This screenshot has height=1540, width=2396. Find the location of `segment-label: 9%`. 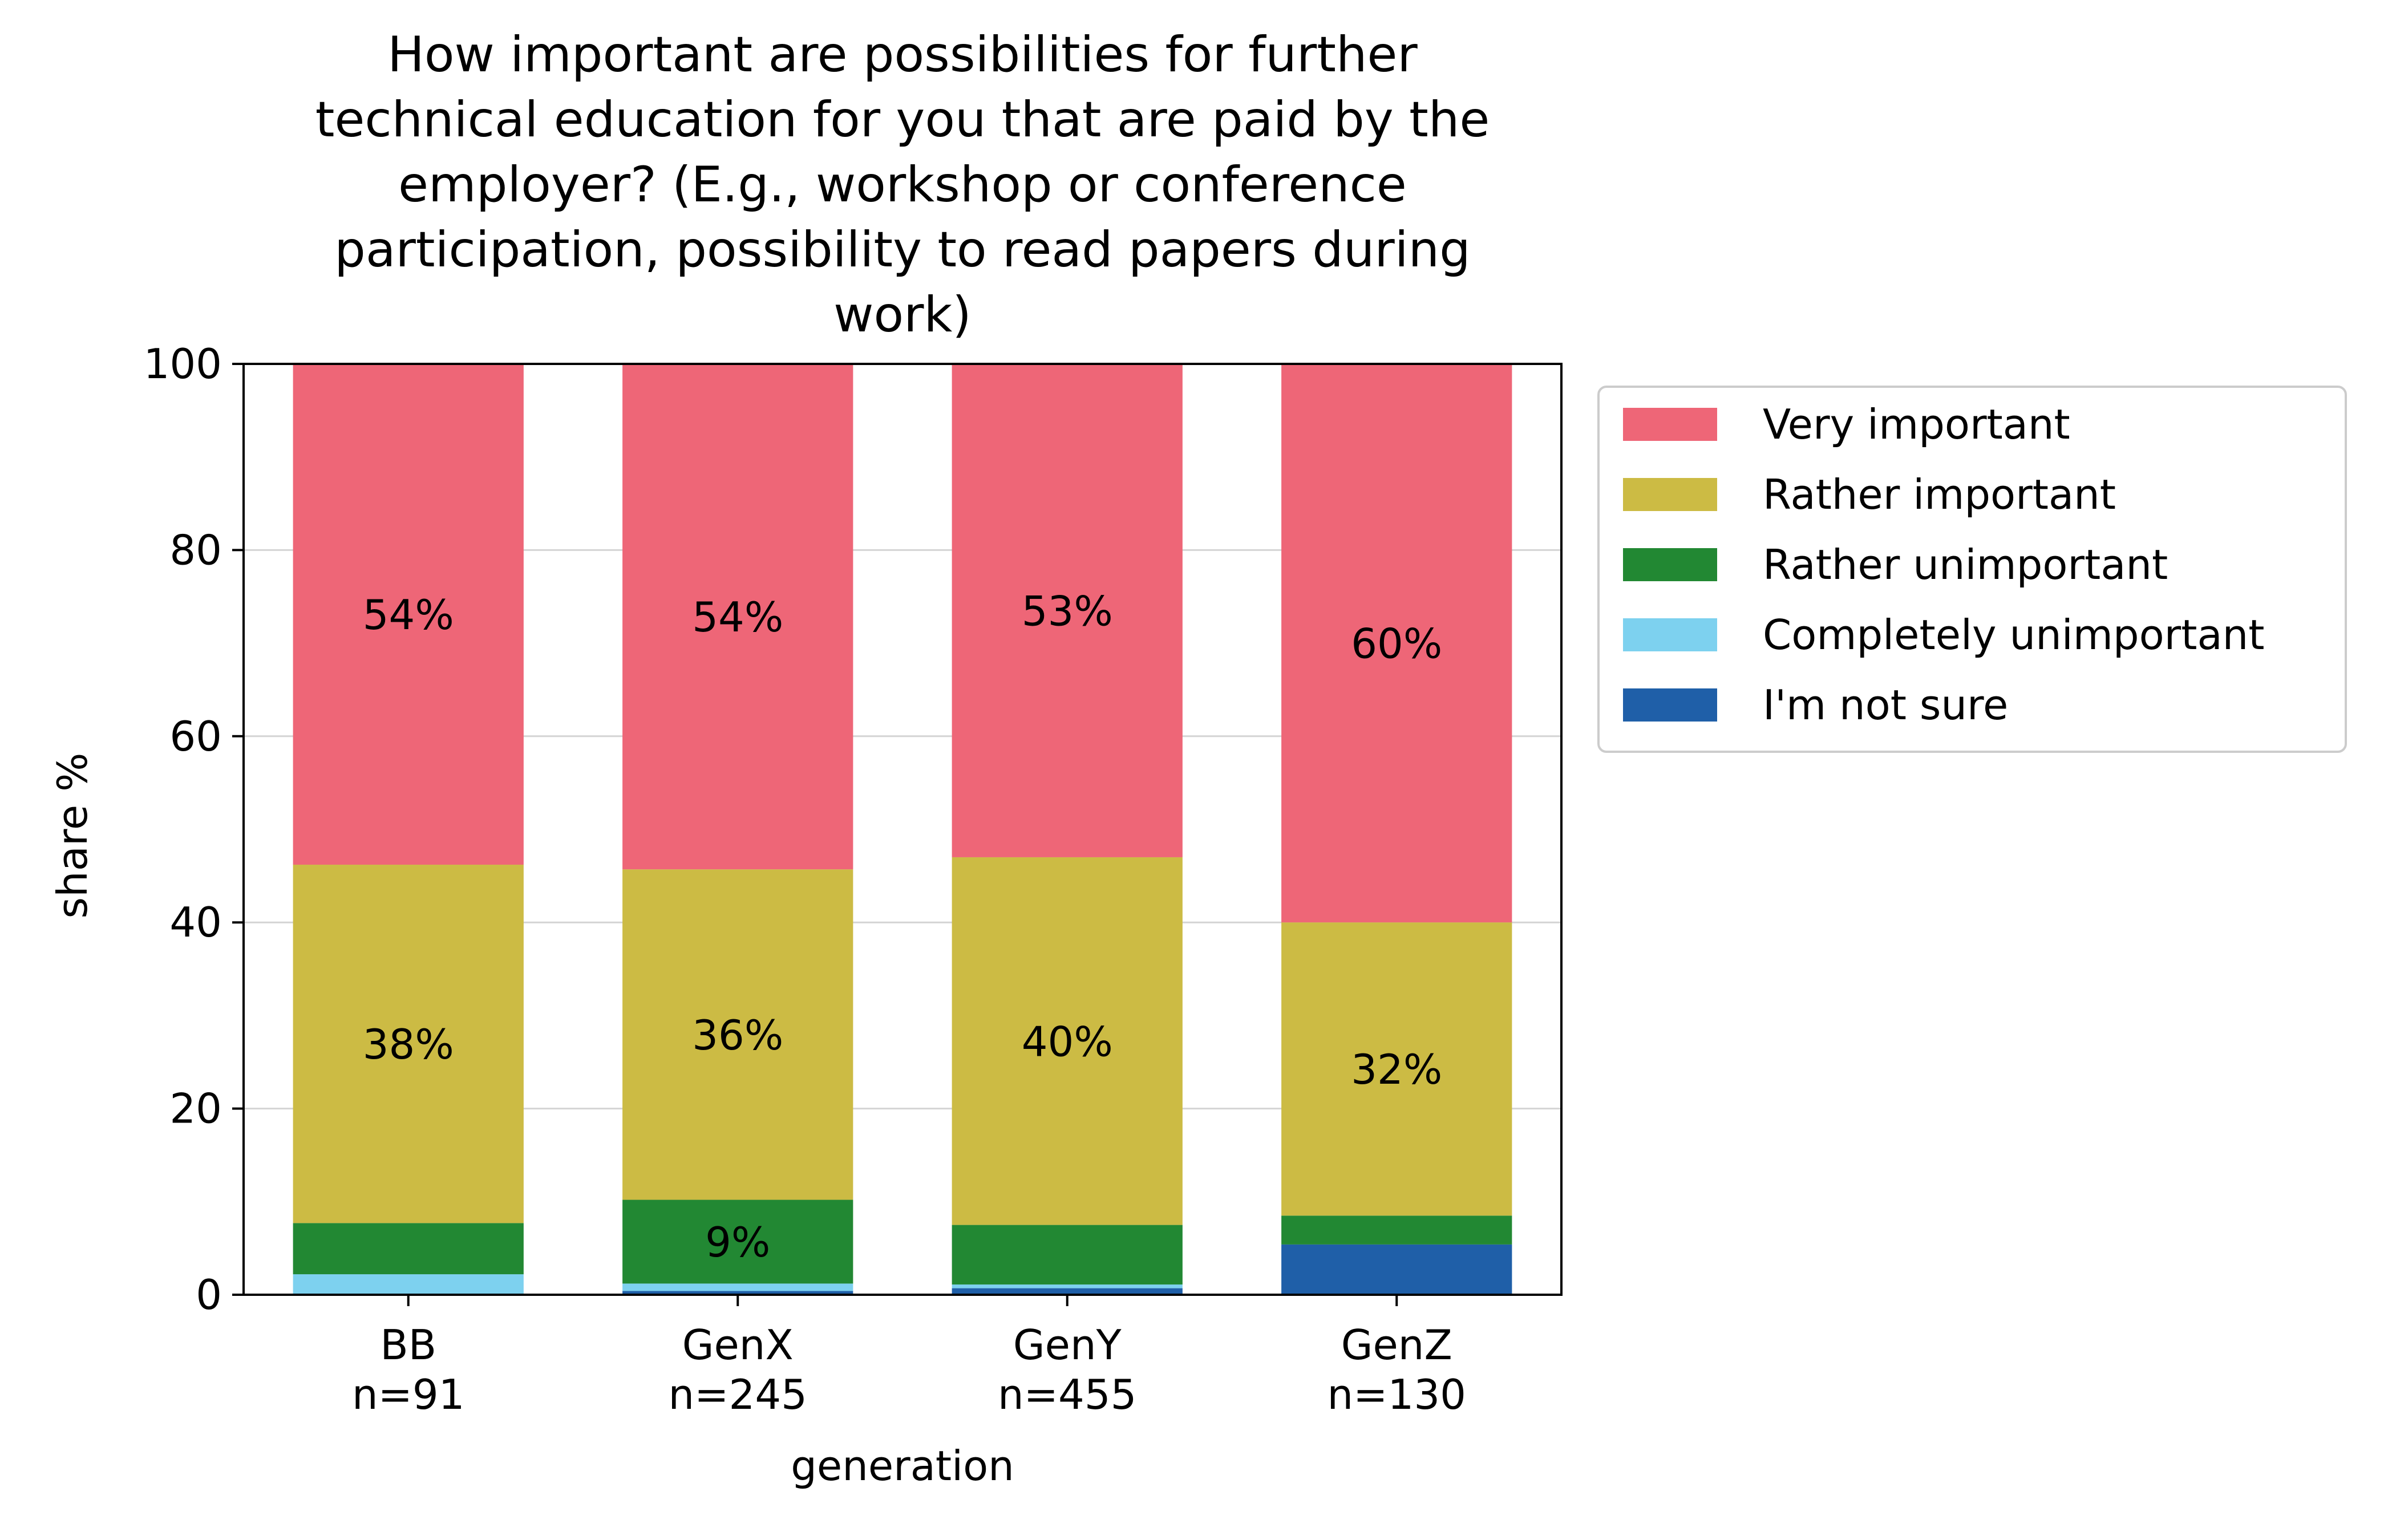

segment-label: 9% is located at coordinates (737, 1242).